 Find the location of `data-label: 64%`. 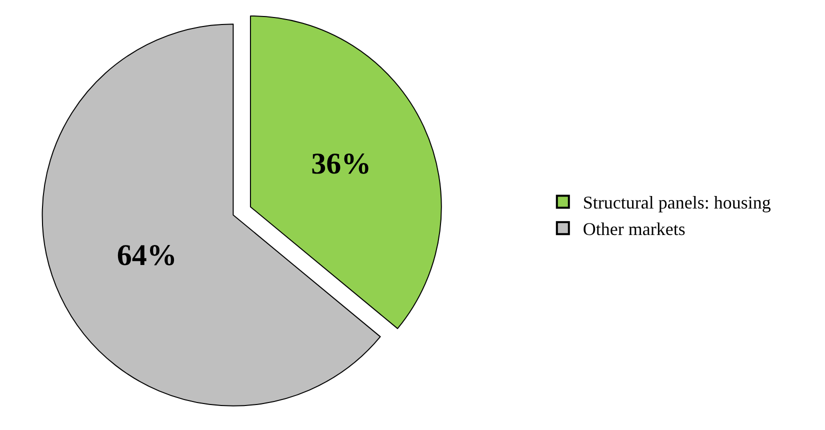

data-label: 64% is located at coordinates (146, 255).